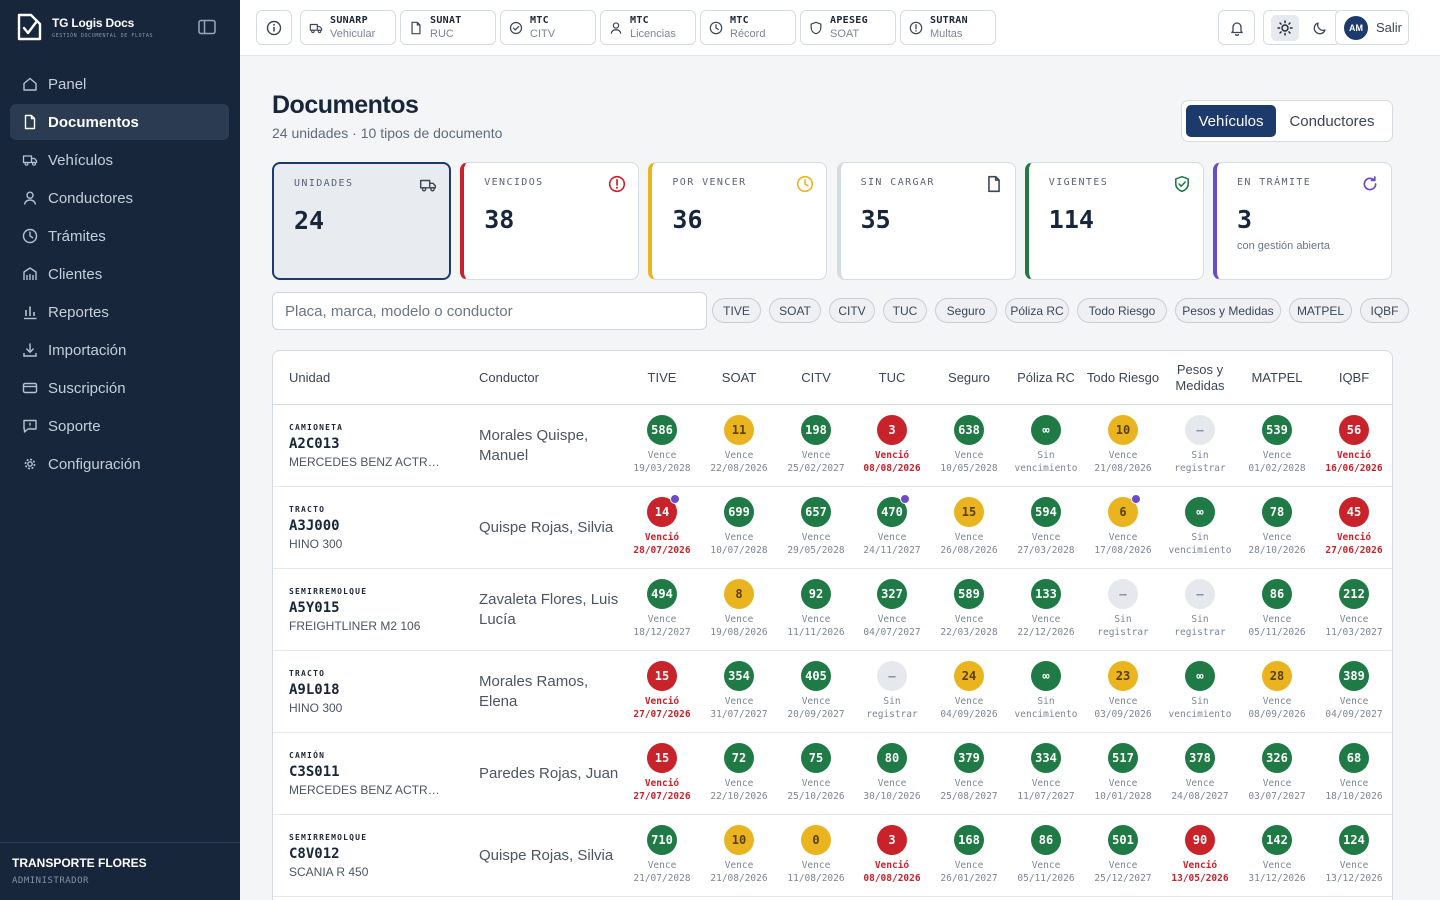 This screenshot has width=1440, height=900. What do you see at coordinates (1353, 856) in the screenshot?
I see `document-status-cell: 124 Vence 13/12/2026` at bounding box center [1353, 856].